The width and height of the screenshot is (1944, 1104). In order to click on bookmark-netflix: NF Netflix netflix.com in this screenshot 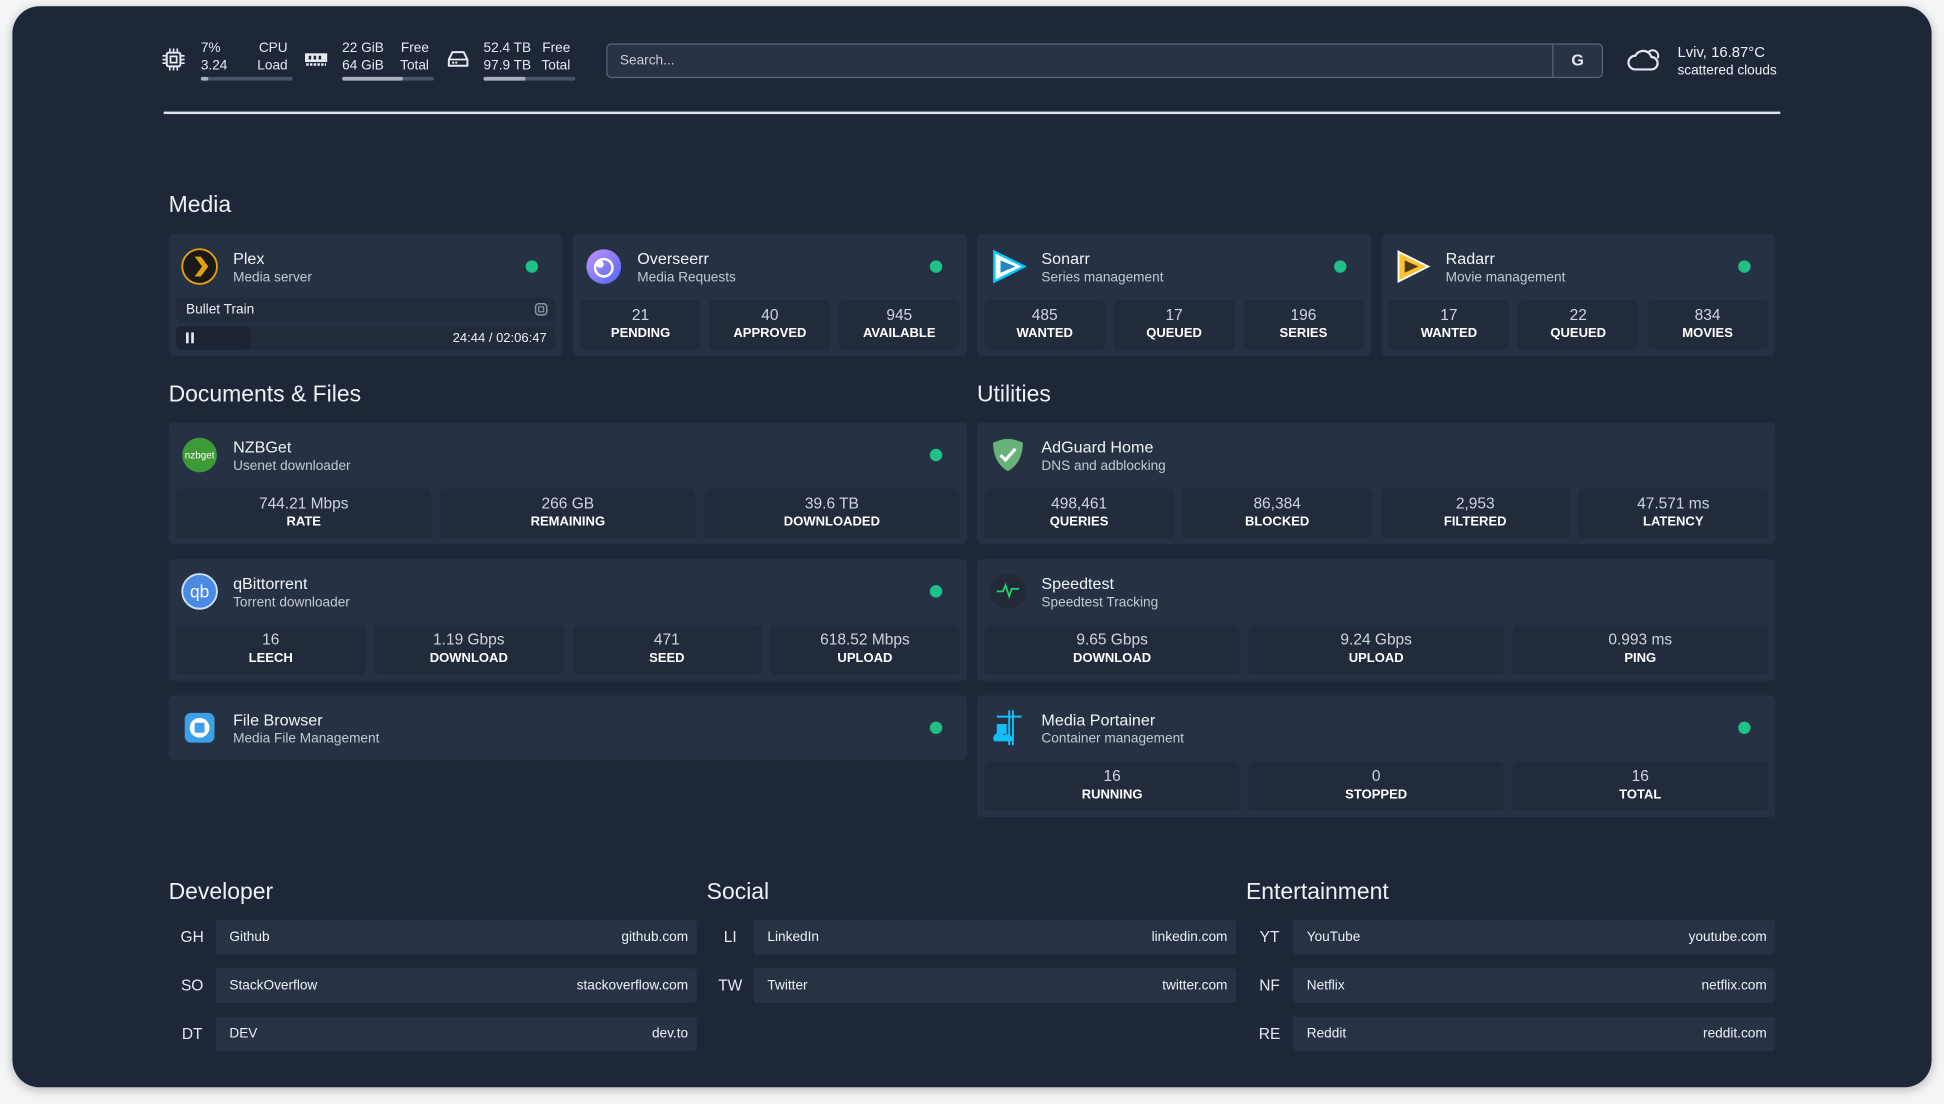, I will do `click(1510, 985)`.